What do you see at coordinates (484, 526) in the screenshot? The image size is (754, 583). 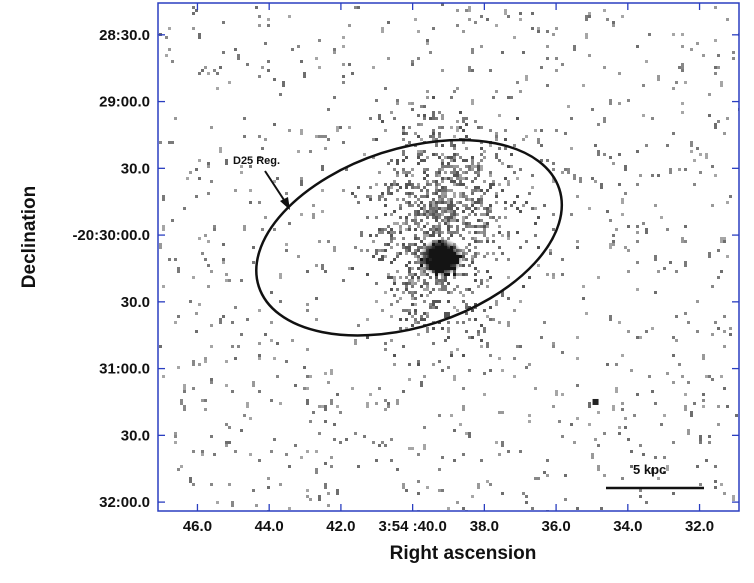 I see `x-tick-label: 38.0` at bounding box center [484, 526].